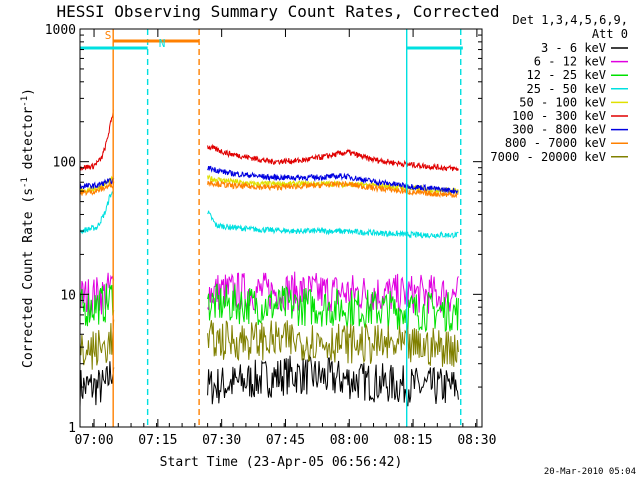 This screenshot has width=640, height=480. What do you see at coordinates (28, 278) in the screenshot?
I see `y-axis-label-part1: Corrected Count Rate (s` at bounding box center [28, 278].